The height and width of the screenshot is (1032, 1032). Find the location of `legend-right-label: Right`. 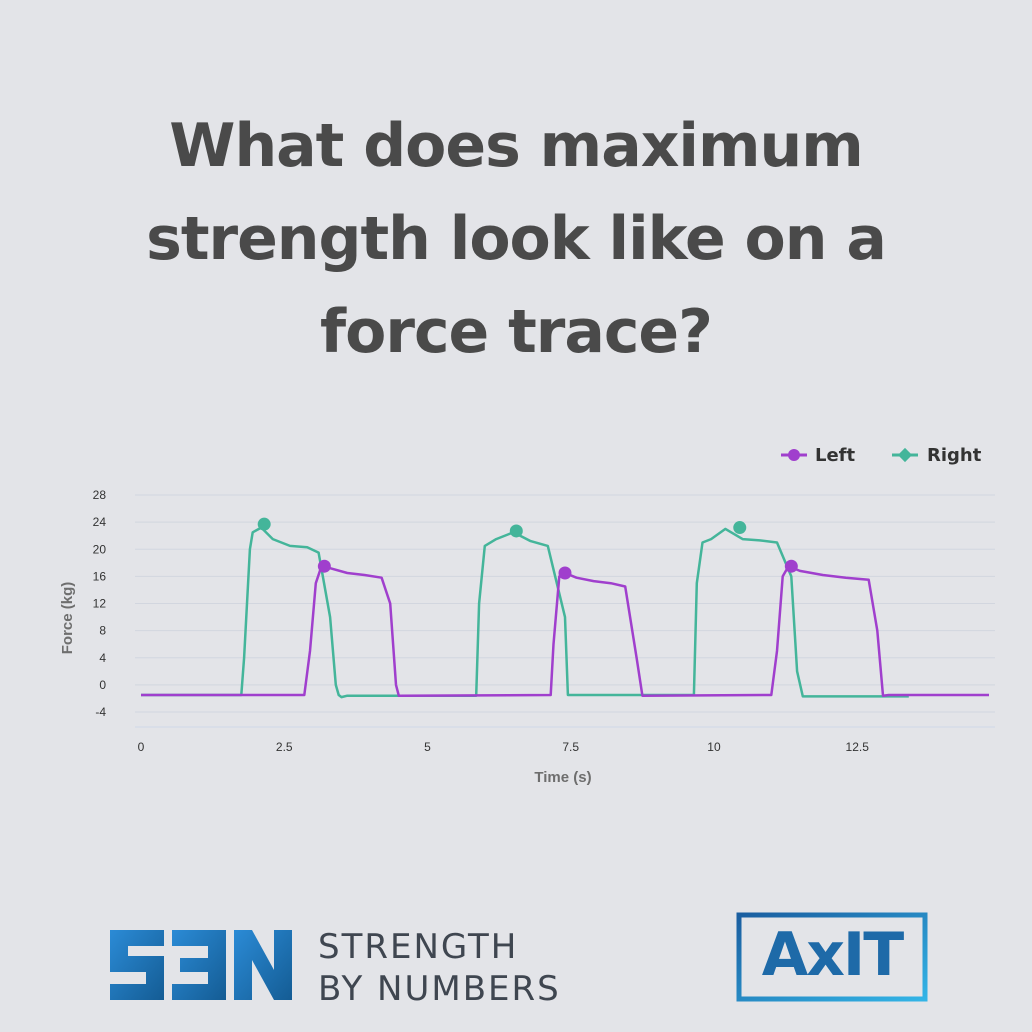

legend-right-label: Right is located at coordinates (954, 455).